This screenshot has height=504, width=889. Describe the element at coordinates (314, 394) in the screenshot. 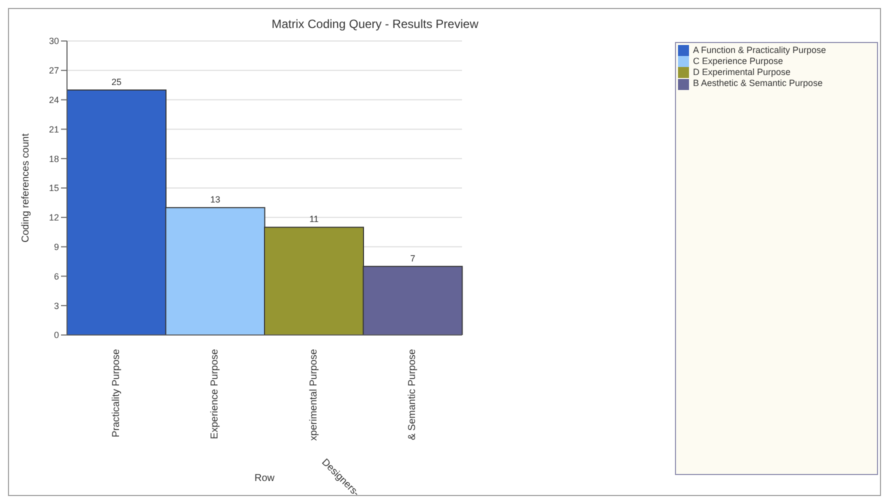

I see `x-tick-label: xperimental Purpose` at that location.